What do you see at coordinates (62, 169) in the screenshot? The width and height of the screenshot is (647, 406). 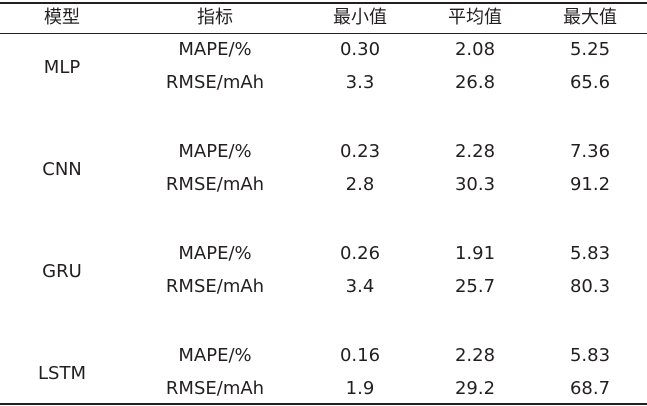 I see `model-name: CNN` at bounding box center [62, 169].